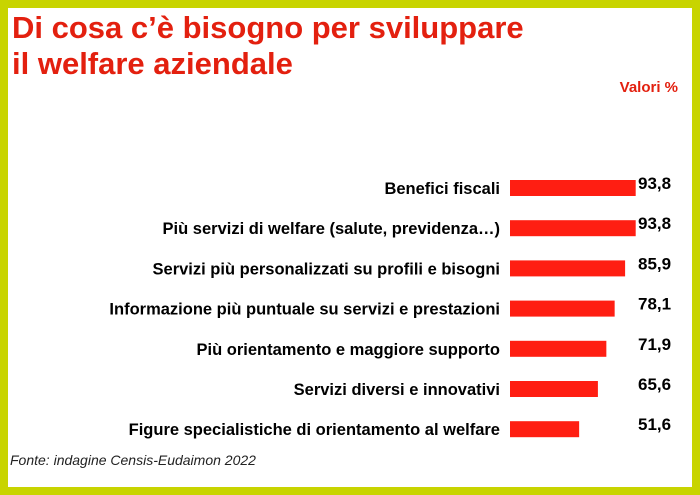  What do you see at coordinates (648, 87) in the screenshot?
I see `unit-label: Valori %` at bounding box center [648, 87].